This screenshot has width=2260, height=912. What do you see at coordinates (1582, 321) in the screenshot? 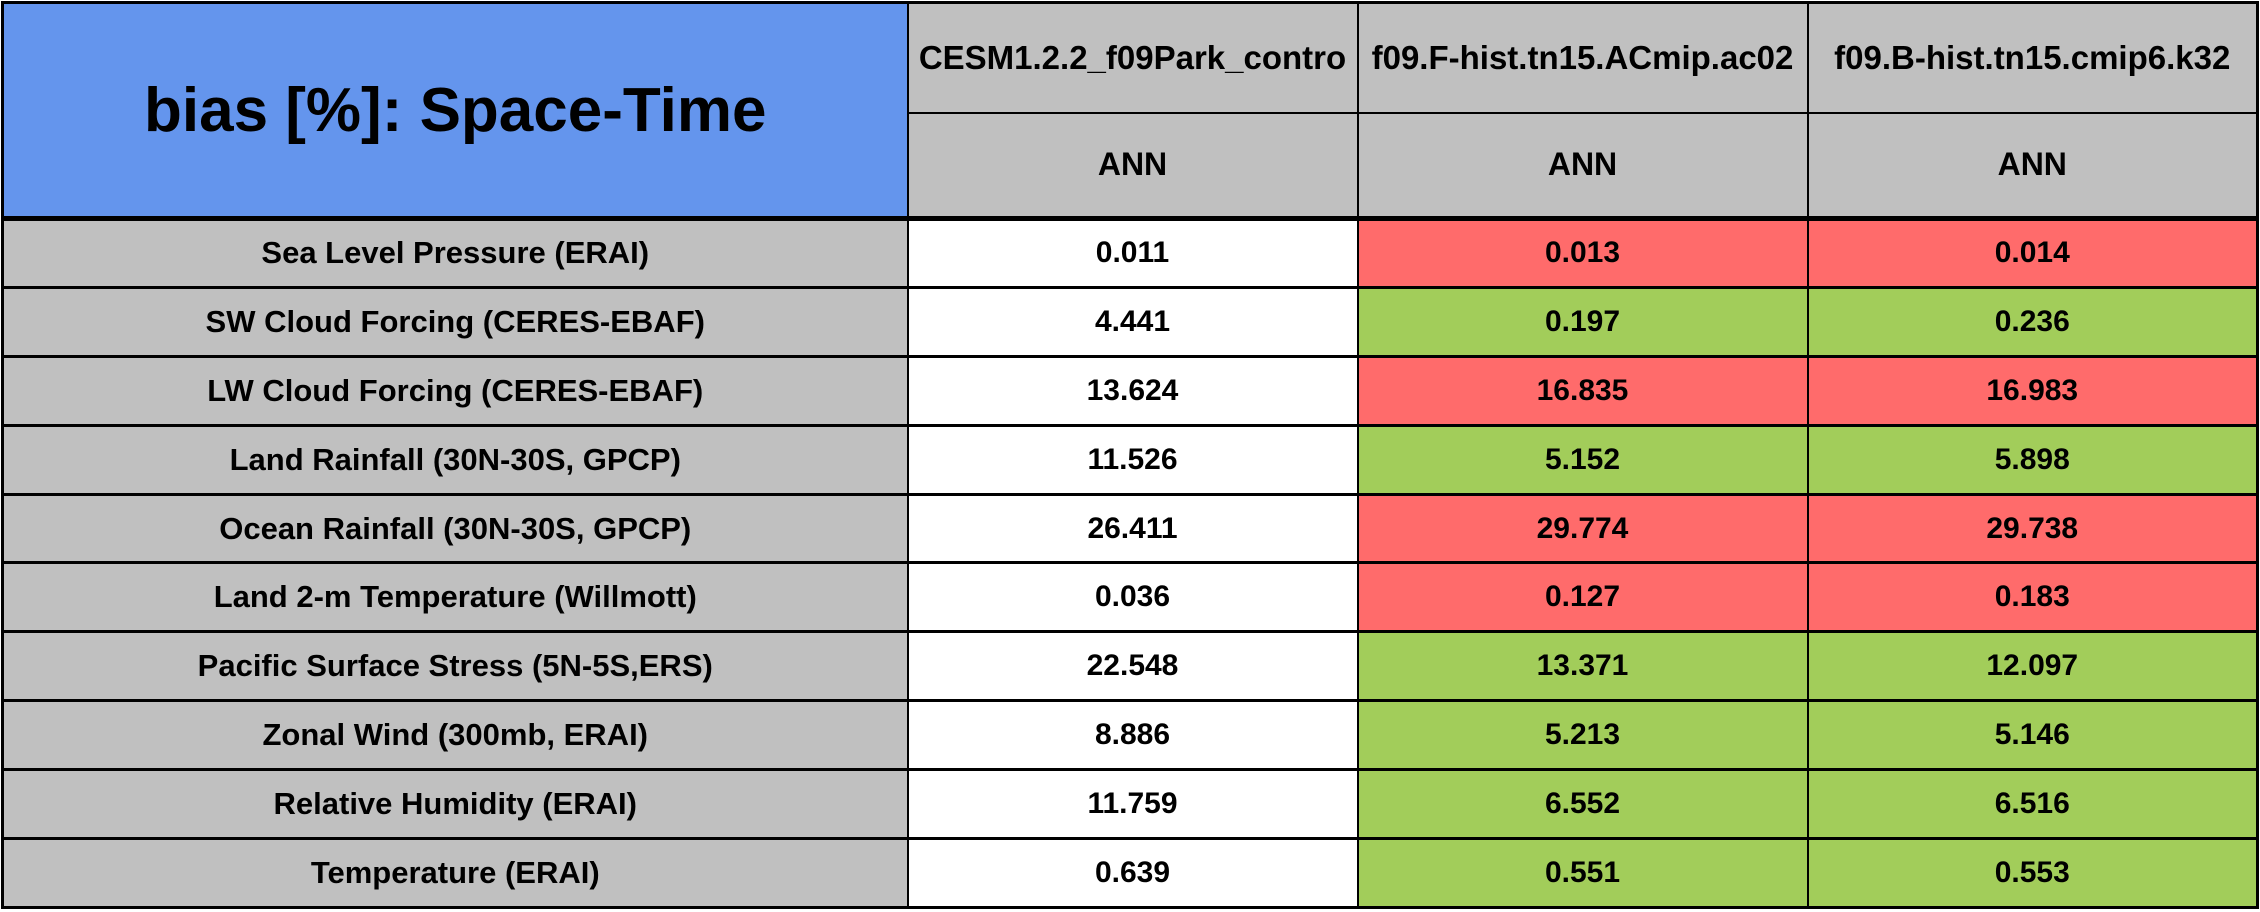
I see `value-cell: 0.197` at bounding box center [1582, 321].